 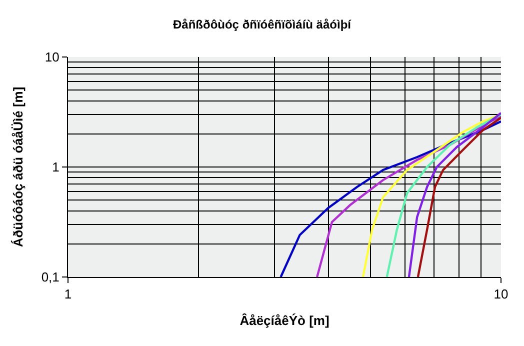 I want to click on y-axis-title: Áðüóôáóç áðü óáåÜìé [m], so click(x=18, y=167).